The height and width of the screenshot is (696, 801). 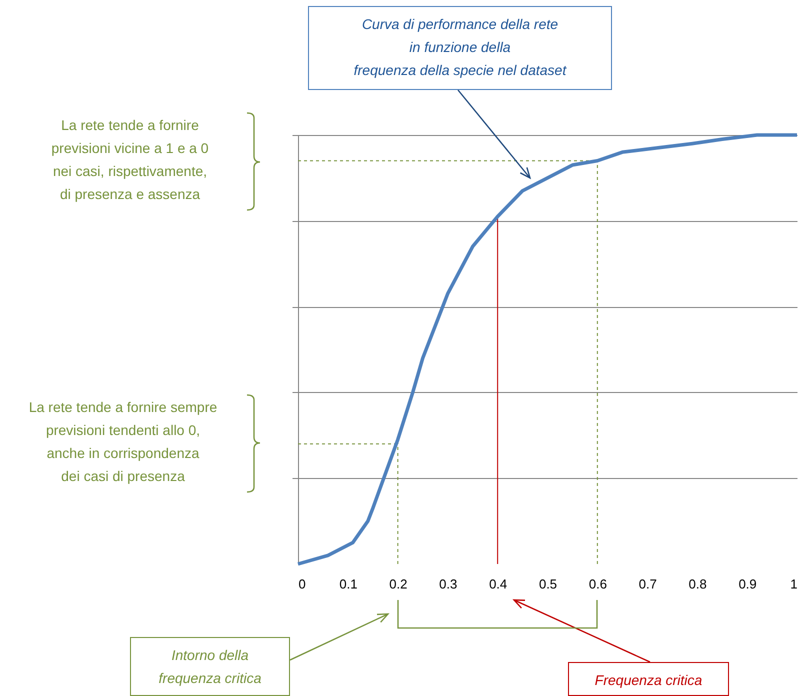 What do you see at coordinates (210, 666) in the screenshot?
I see `text: Intorno della frequenza critica` at bounding box center [210, 666].